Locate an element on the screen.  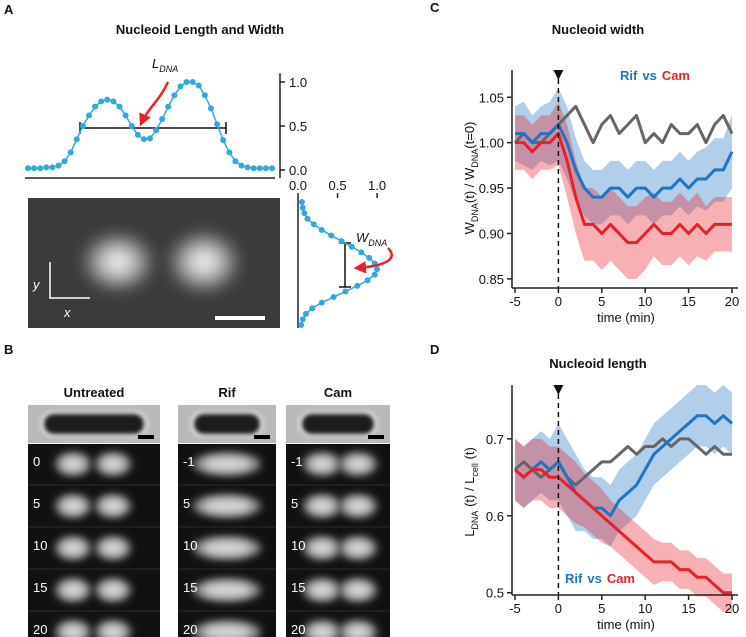
length-bar is located at coordinates (153, 128).